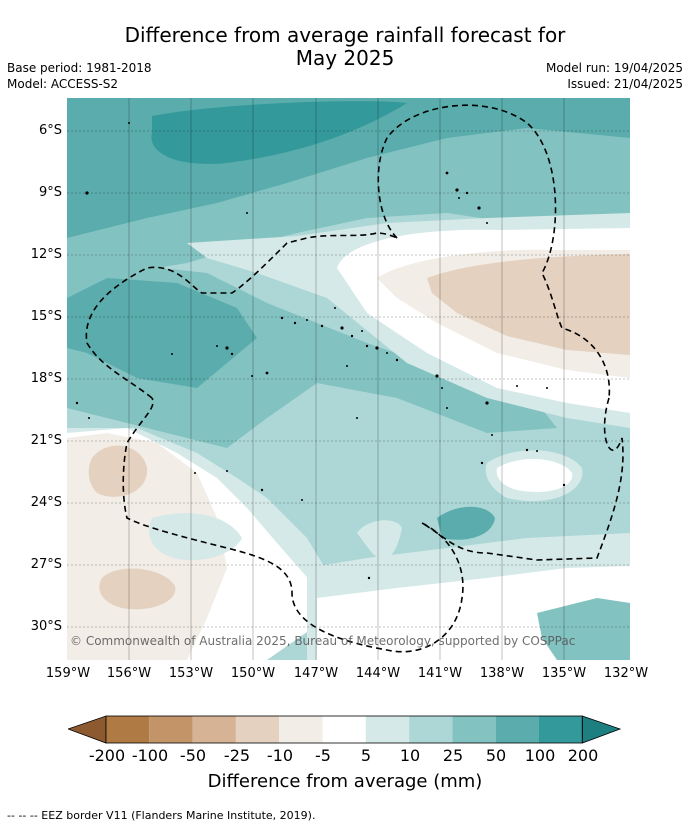 This screenshot has height=827, width=690. What do you see at coordinates (316, 673) in the screenshot?
I see `lon-label: 147°W` at bounding box center [316, 673].